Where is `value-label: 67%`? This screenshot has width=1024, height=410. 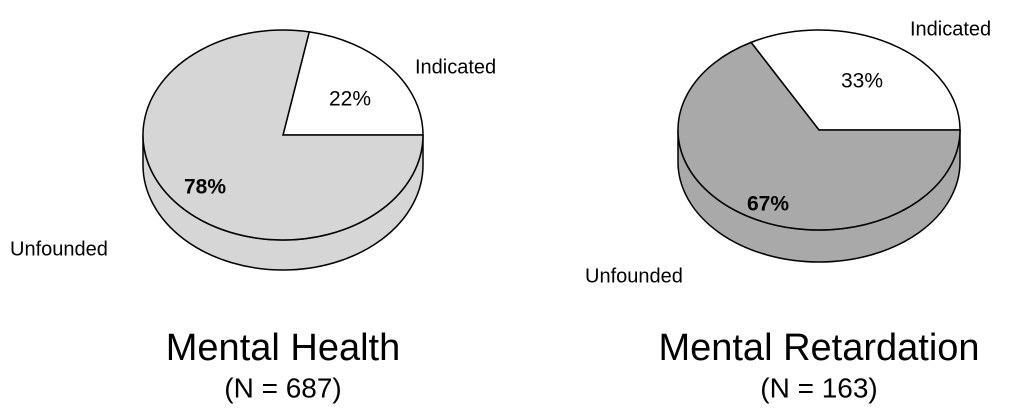
value-label: 67% is located at coordinates (768, 204).